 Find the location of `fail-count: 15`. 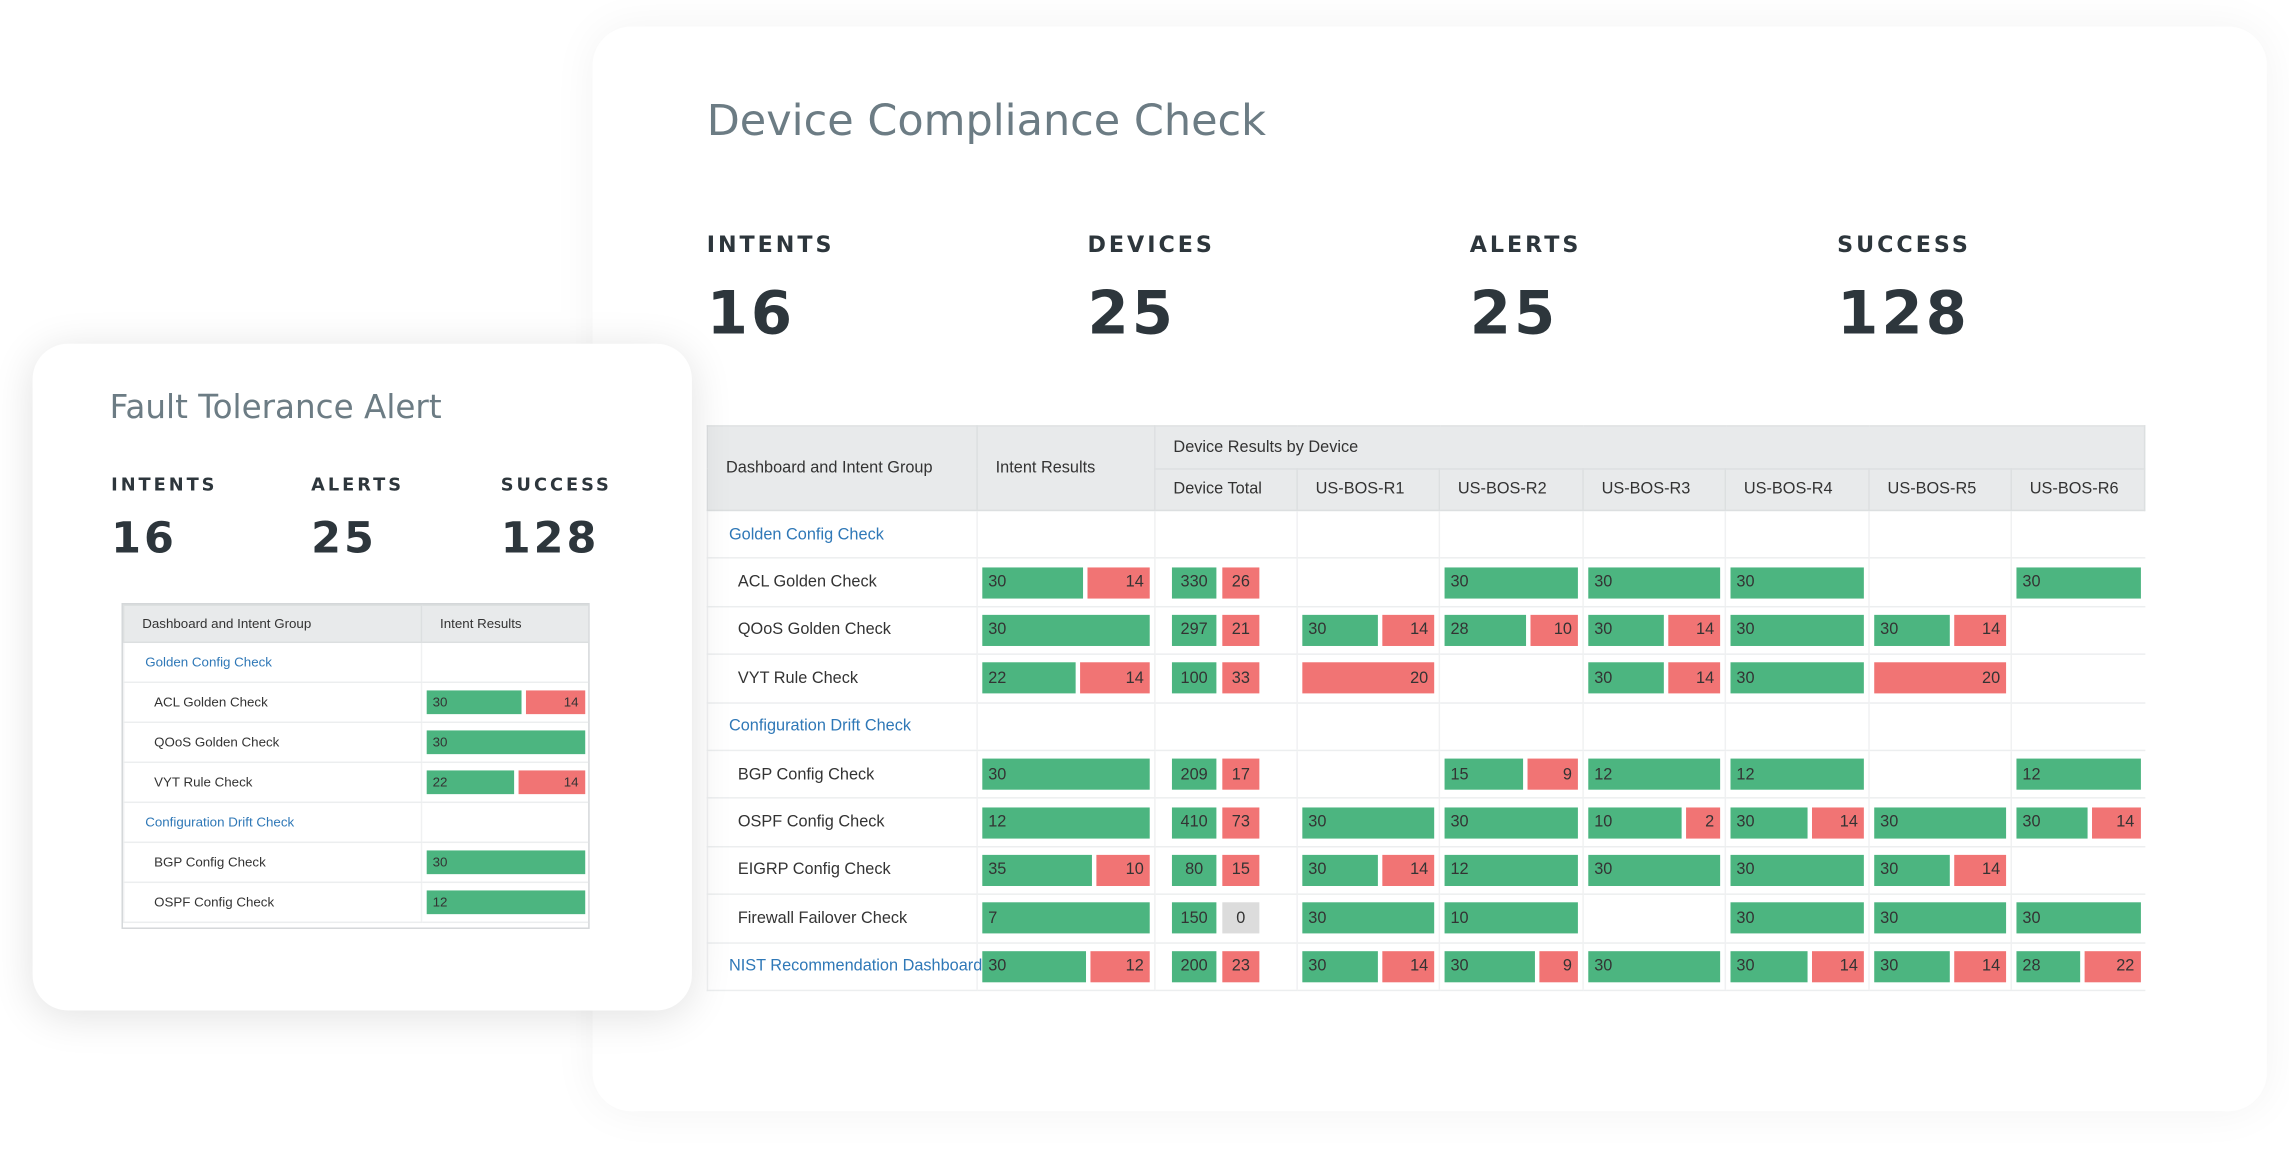

fail-count: 15 is located at coordinates (1241, 870).